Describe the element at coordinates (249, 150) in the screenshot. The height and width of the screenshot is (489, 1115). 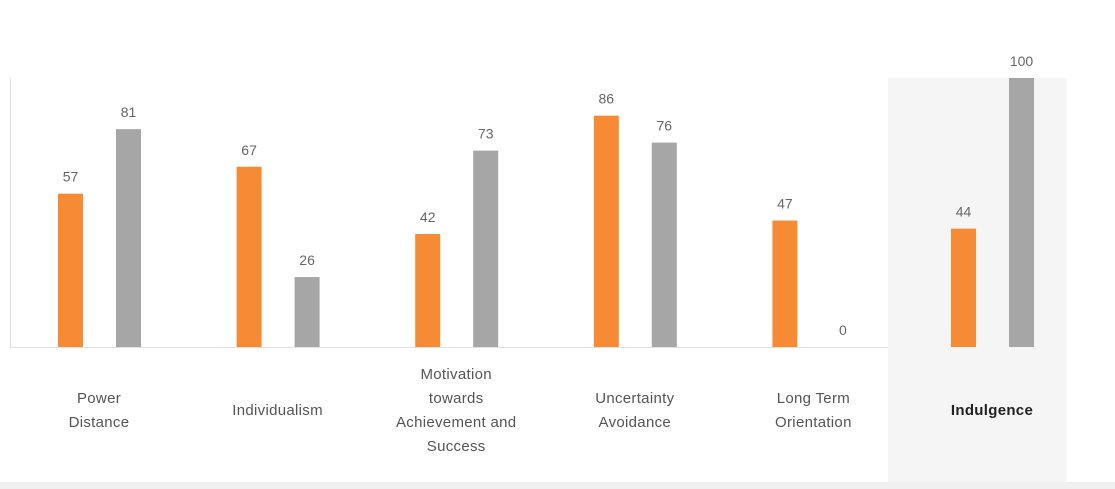
I see `data-label-country-a-individualism: 67` at that location.